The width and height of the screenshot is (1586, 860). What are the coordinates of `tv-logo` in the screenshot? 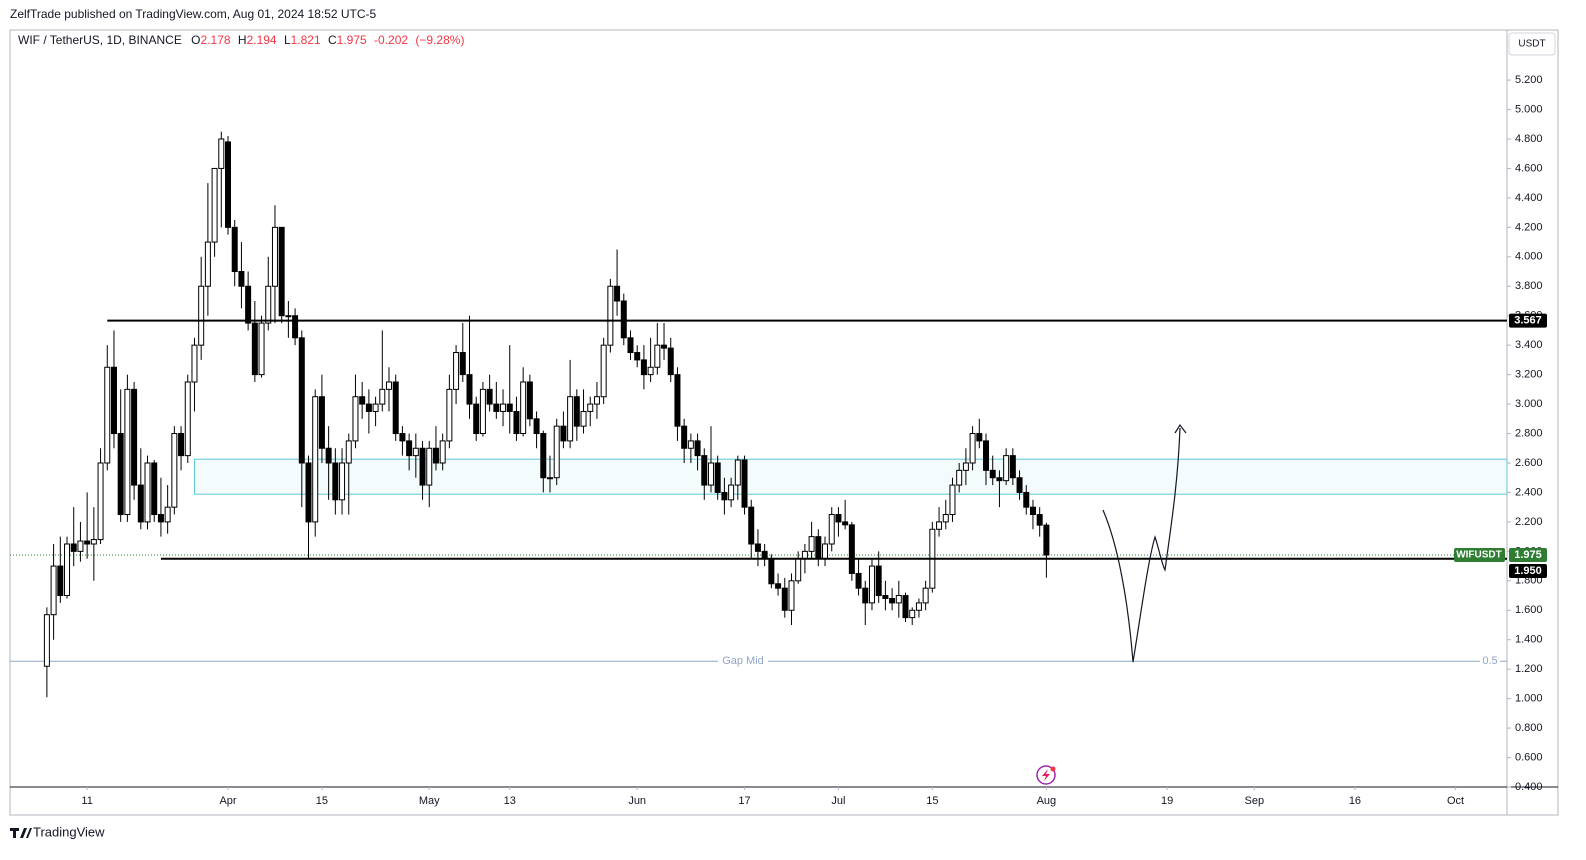 It's located at (21, 833).